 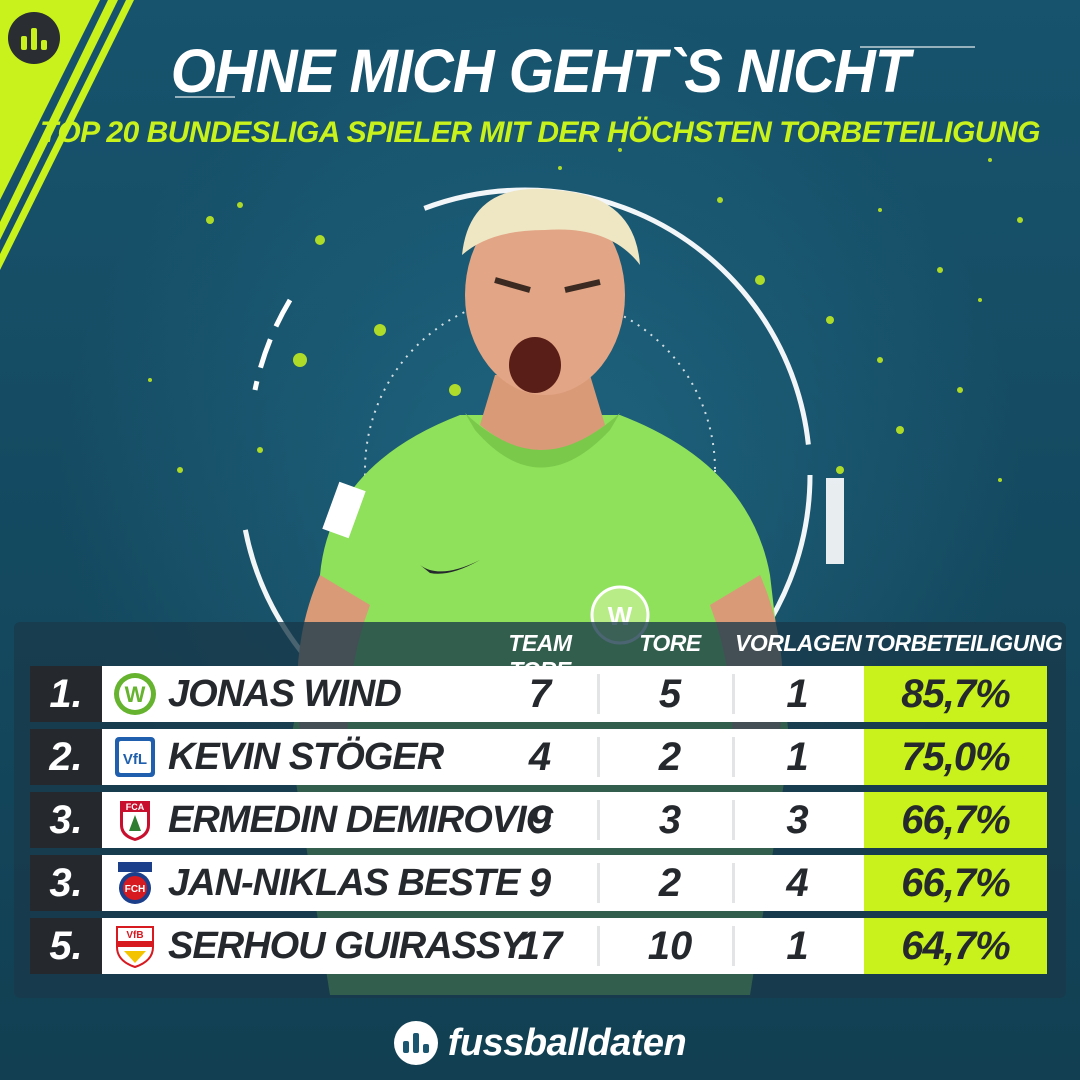 I want to click on player-name: KEVIN STÖGER, so click(x=306, y=757).